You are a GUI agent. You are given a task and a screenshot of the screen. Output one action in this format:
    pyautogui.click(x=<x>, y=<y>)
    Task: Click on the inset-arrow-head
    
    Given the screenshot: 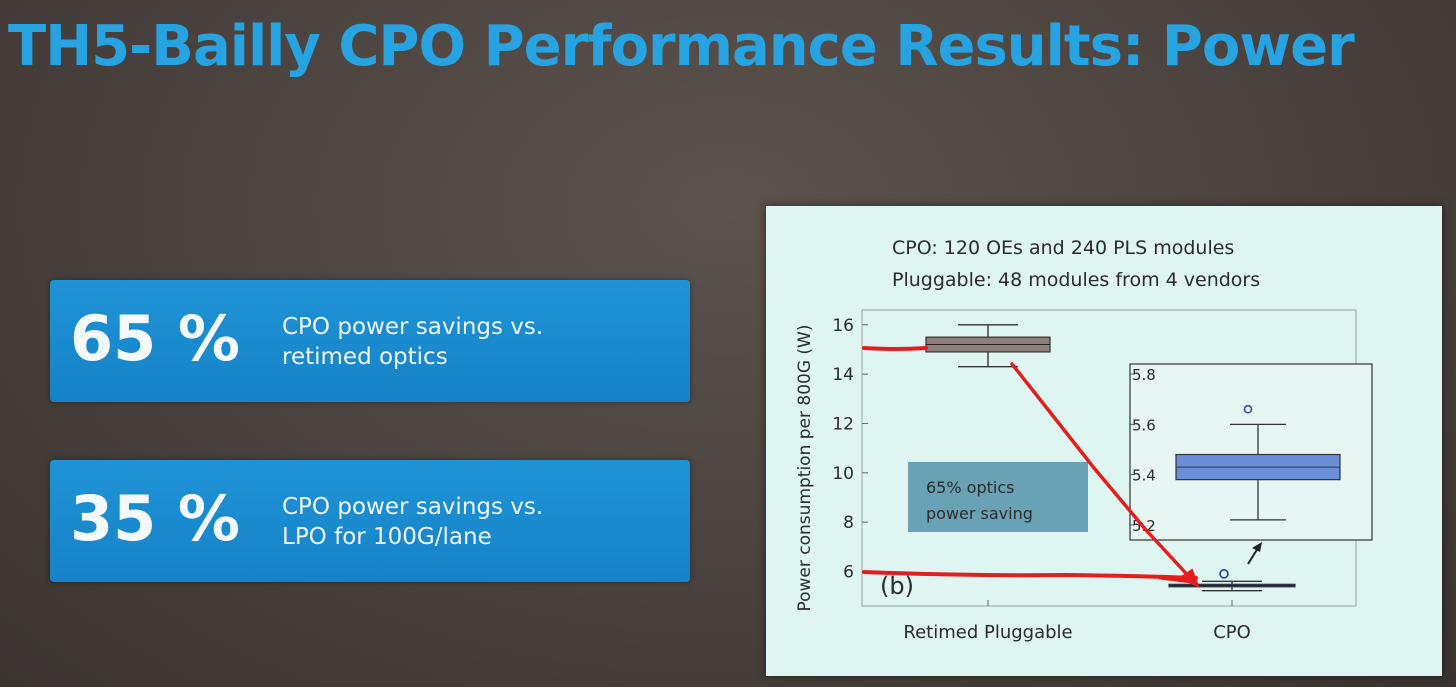 What is the action you would take?
    pyautogui.click(x=1257, y=547)
    